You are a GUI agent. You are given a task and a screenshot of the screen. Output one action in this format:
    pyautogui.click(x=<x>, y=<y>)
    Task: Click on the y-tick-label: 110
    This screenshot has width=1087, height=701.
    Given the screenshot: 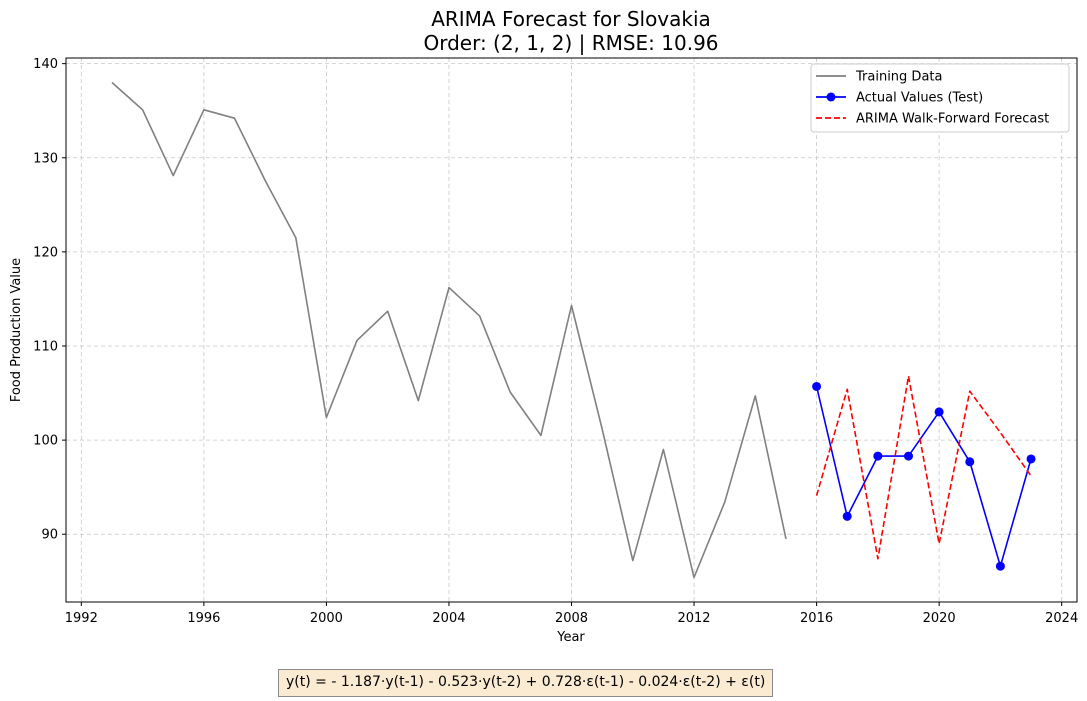 What is the action you would take?
    pyautogui.click(x=45, y=347)
    